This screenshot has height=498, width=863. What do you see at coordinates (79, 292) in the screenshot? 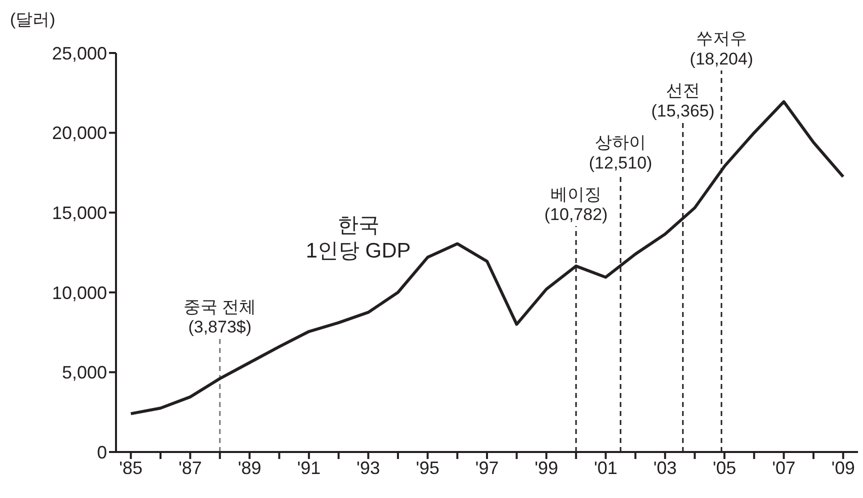
I see `y-tick-label: 10,000` at bounding box center [79, 292].